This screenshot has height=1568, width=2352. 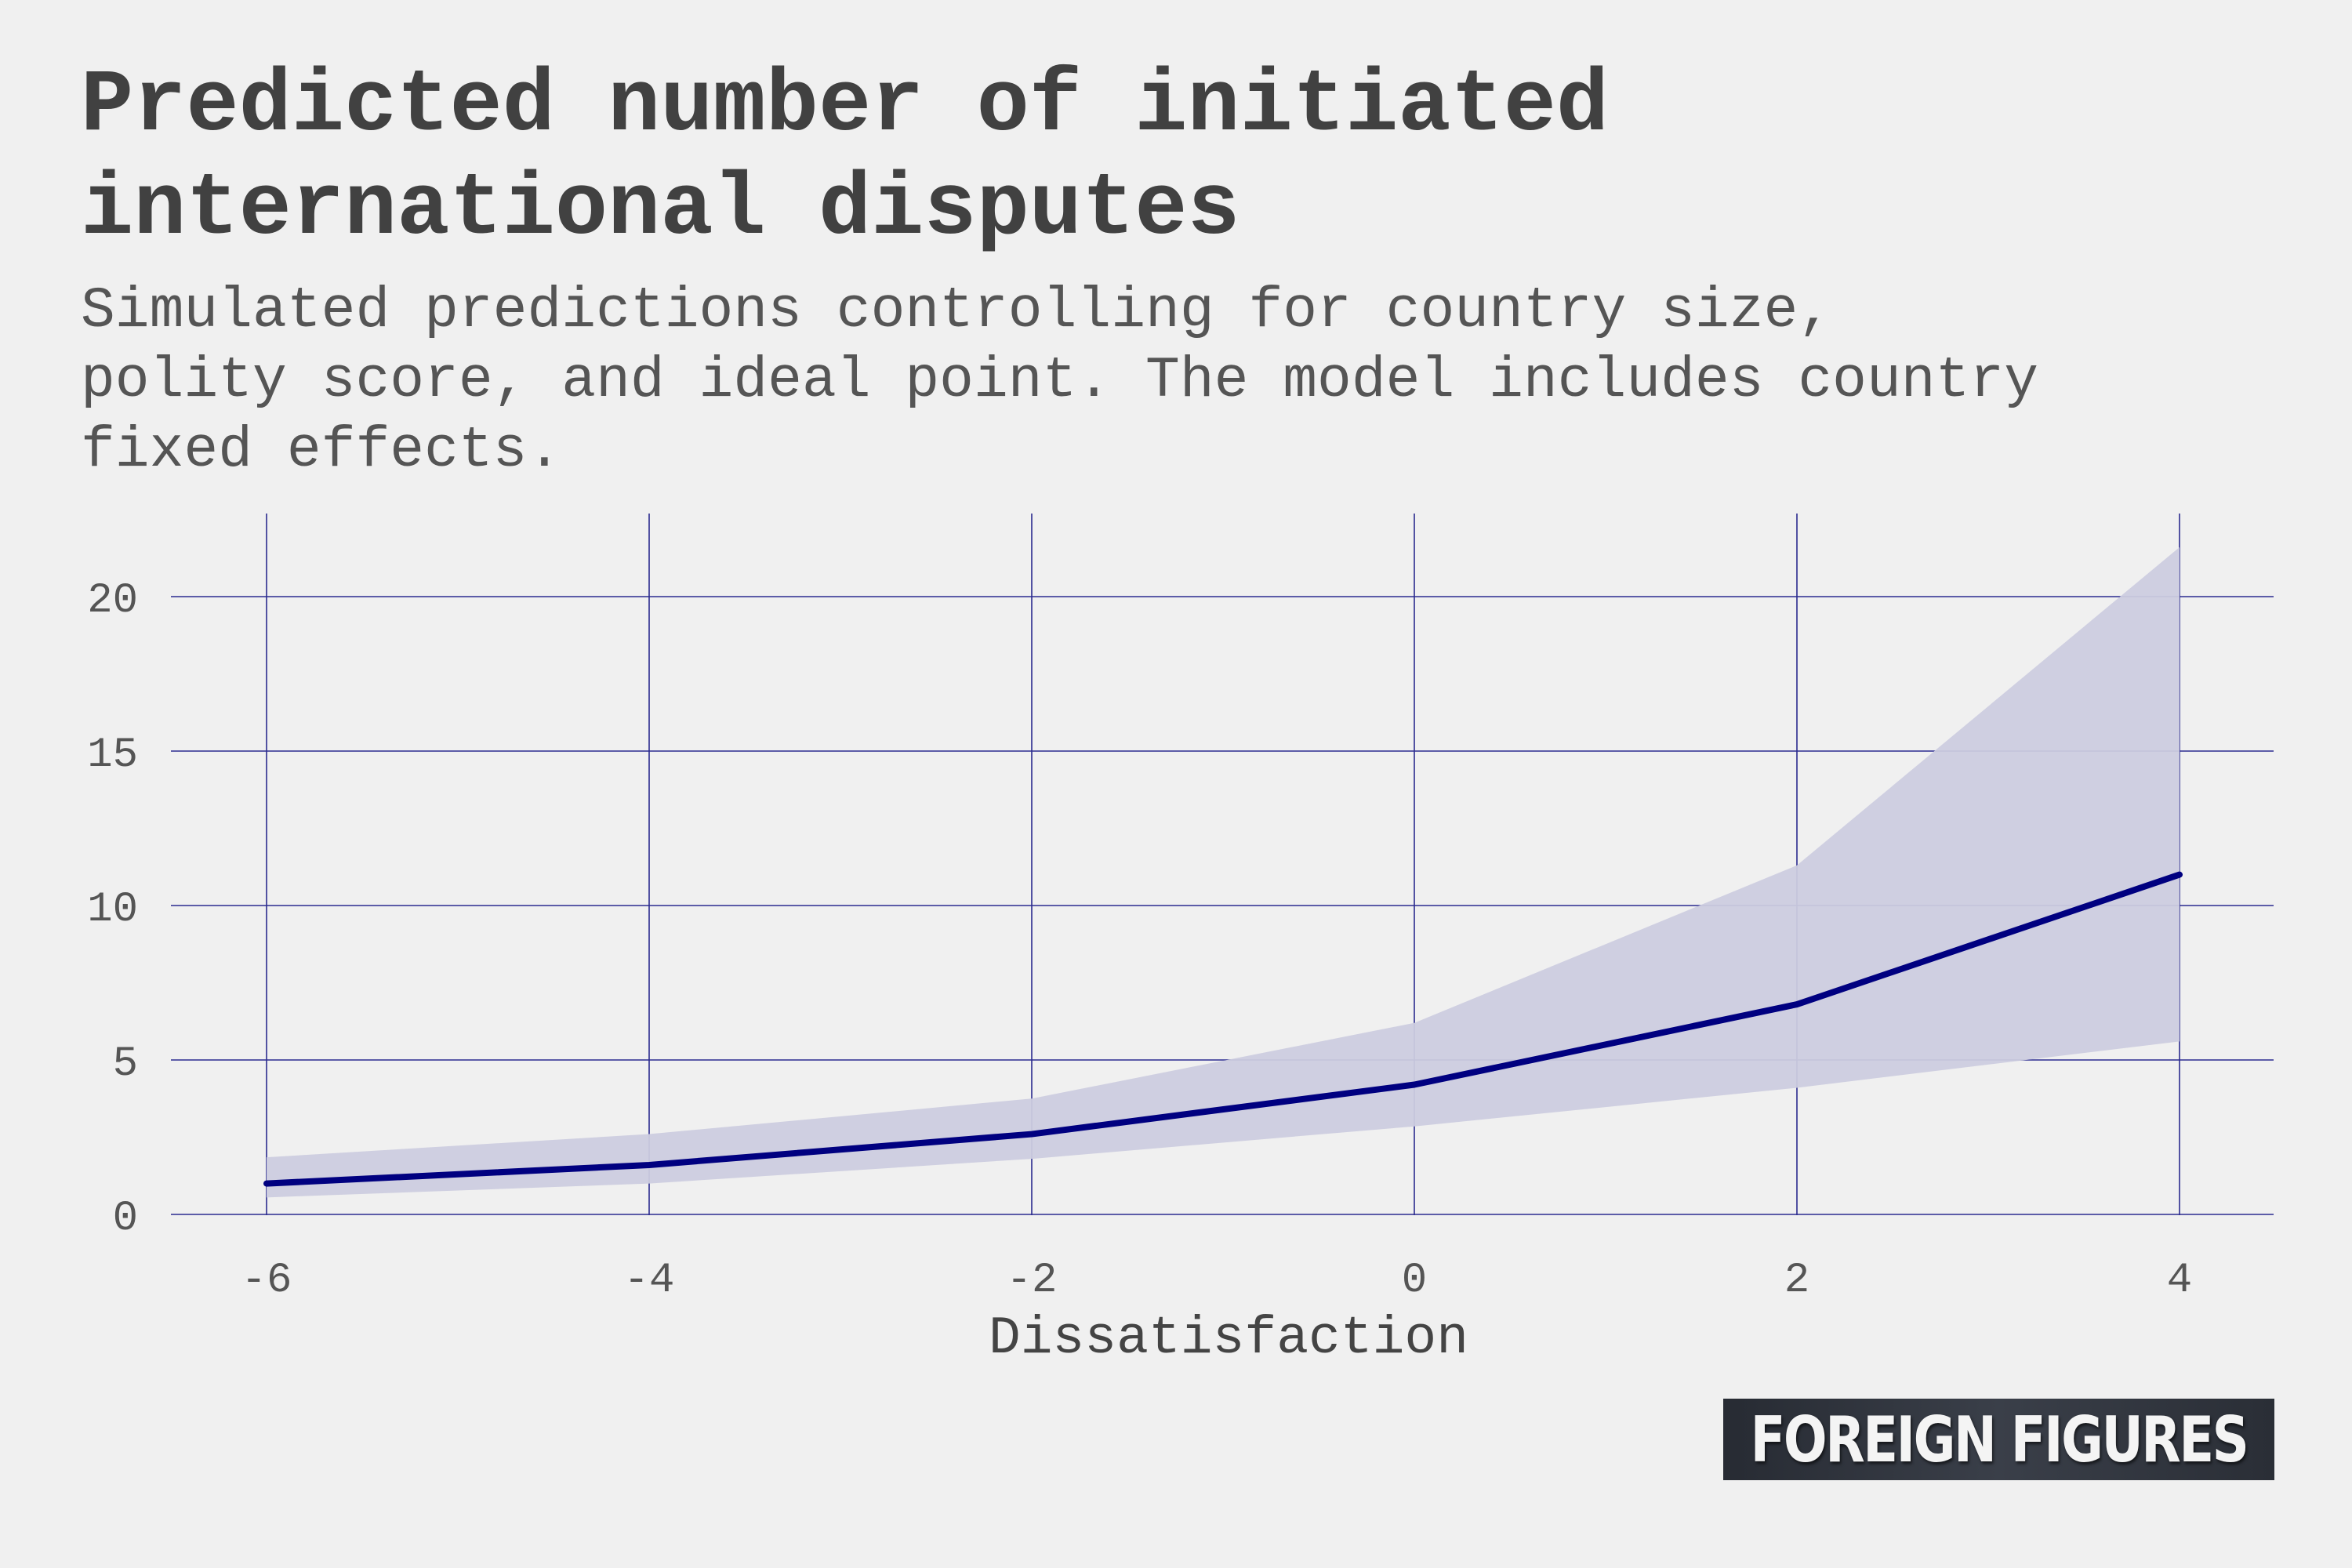 I want to click on brand-logo-text: FOREIGN FIGURES, so click(x=2000, y=1439).